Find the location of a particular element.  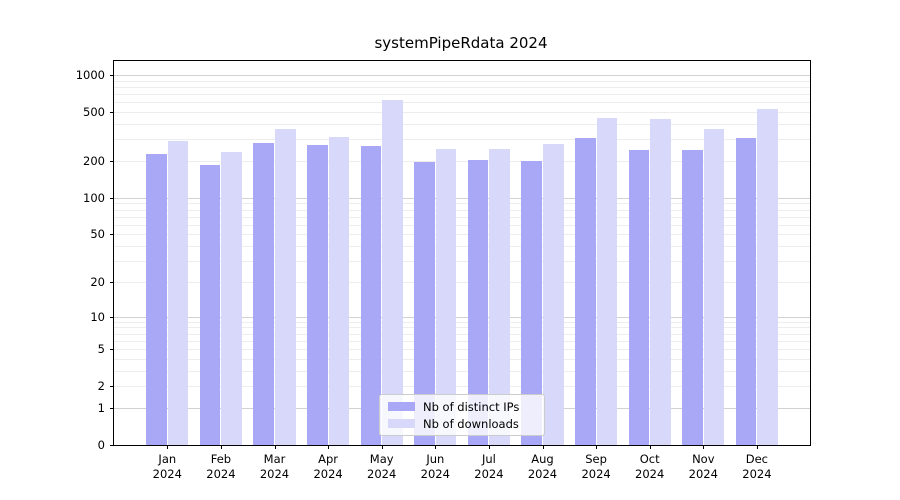

x-tick-label-sep: Sep 2024 is located at coordinates (596, 466).